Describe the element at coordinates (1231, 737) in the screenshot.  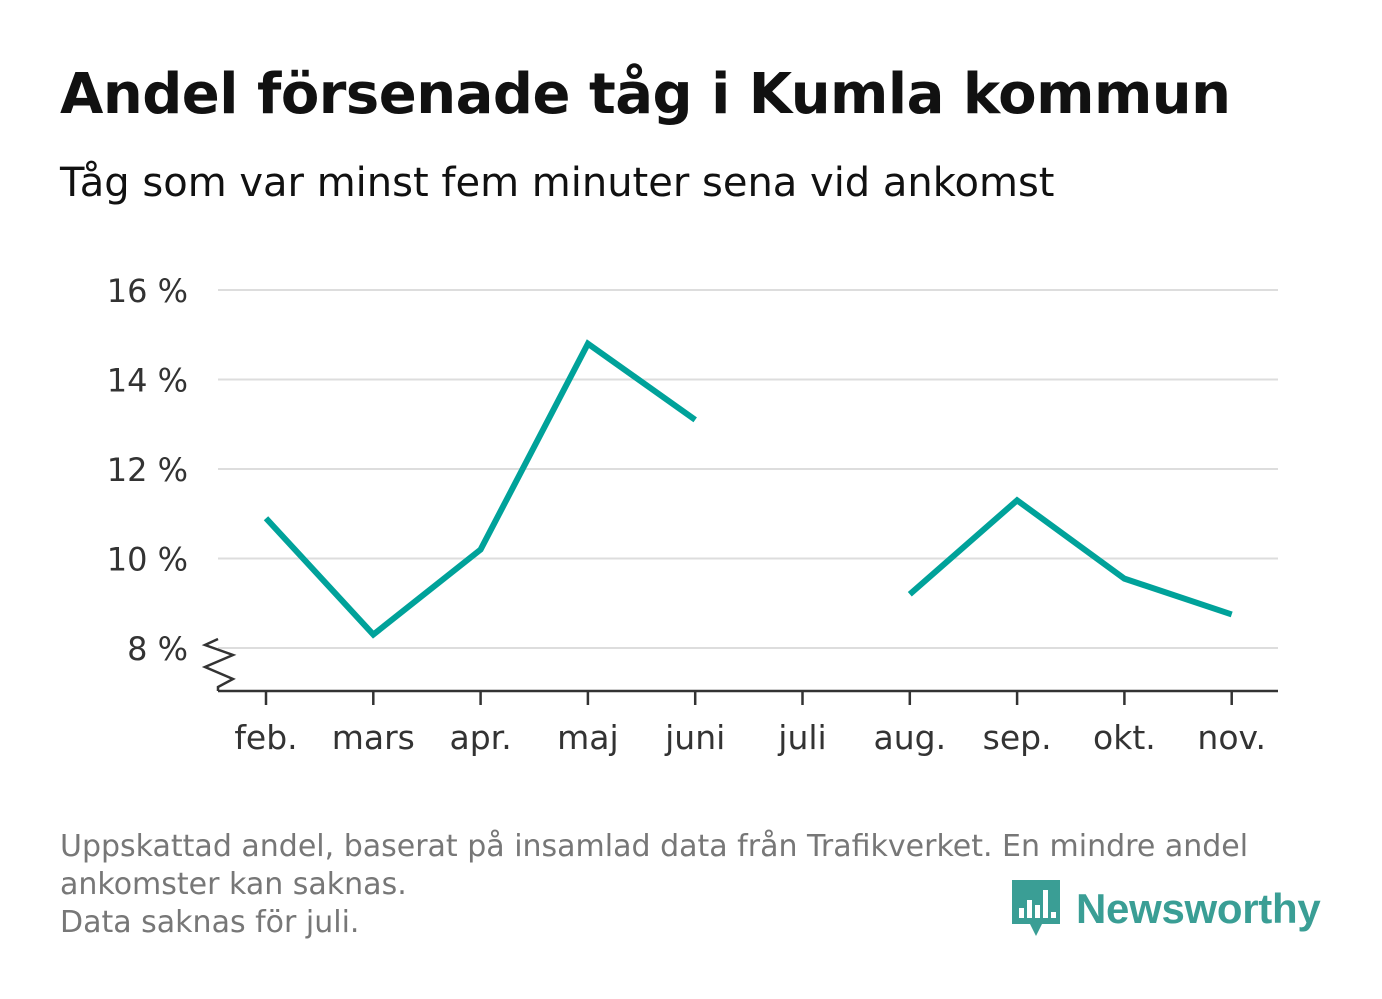
I see `x-tick-label: nov.` at that location.